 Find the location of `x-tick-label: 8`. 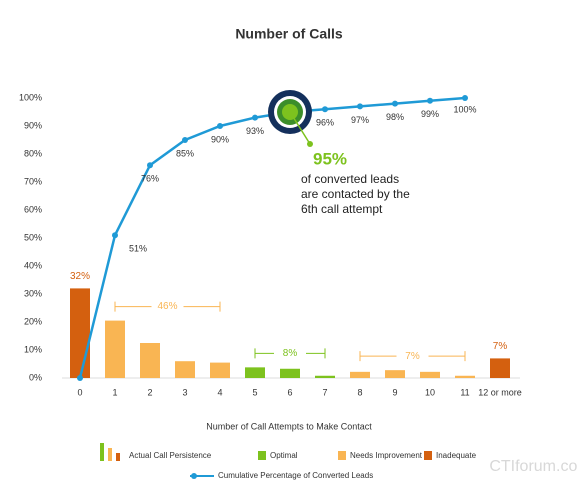

x-tick-label: 8 is located at coordinates (359, 392).